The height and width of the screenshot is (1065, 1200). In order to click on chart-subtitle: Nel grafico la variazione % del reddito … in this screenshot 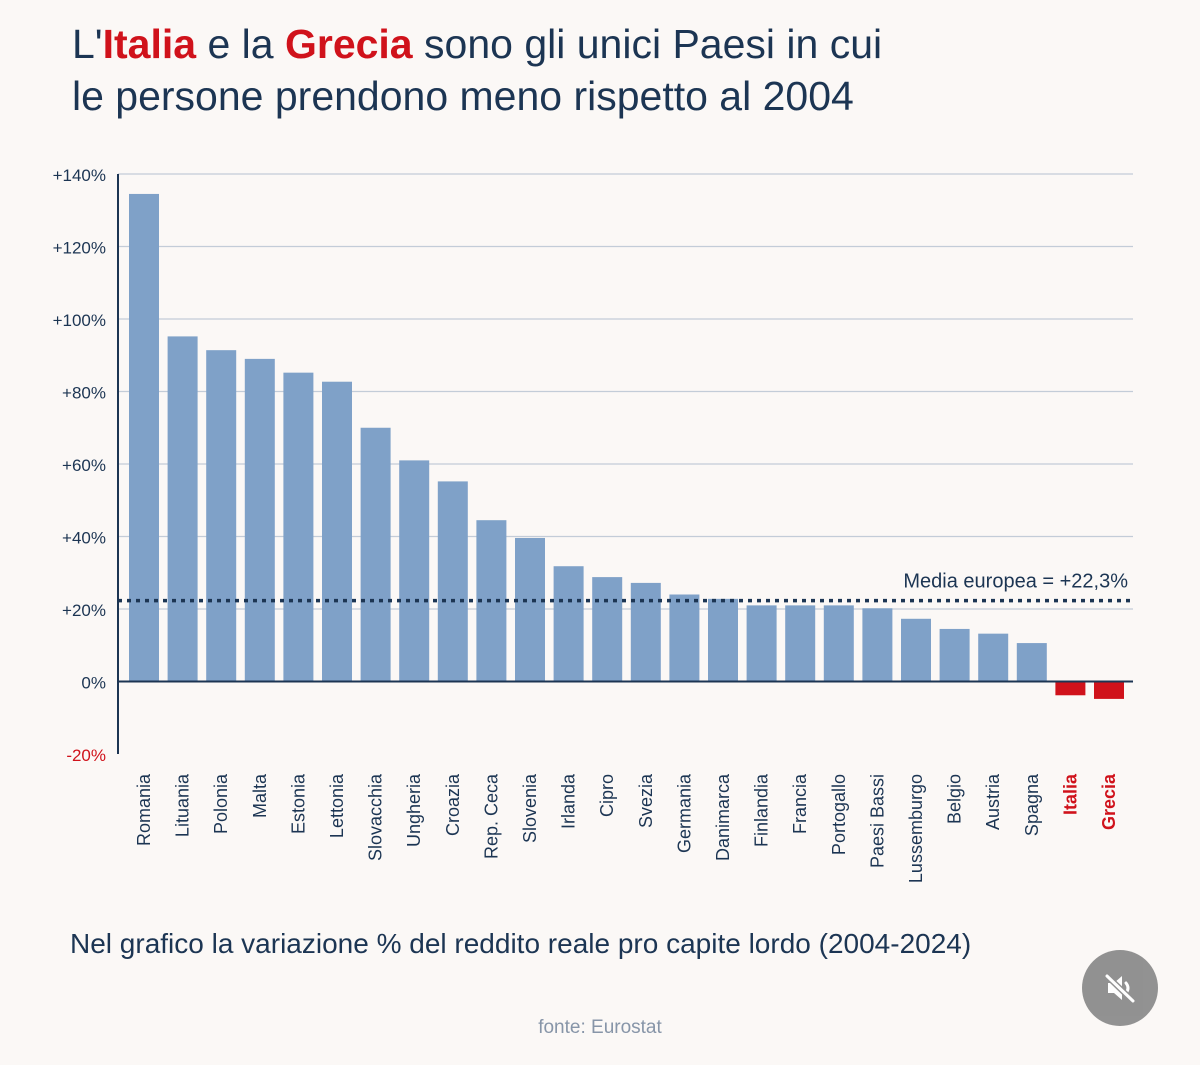, I will do `click(521, 943)`.